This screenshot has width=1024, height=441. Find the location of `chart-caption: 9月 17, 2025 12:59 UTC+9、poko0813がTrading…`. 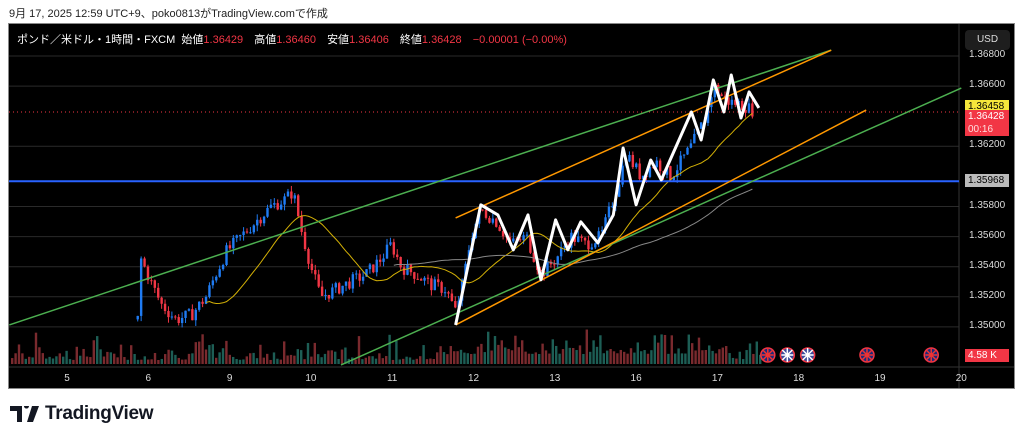

chart-caption: 9月 17, 2025 12:59 UTC+9、poko0813がTrading… is located at coordinates (168, 14).